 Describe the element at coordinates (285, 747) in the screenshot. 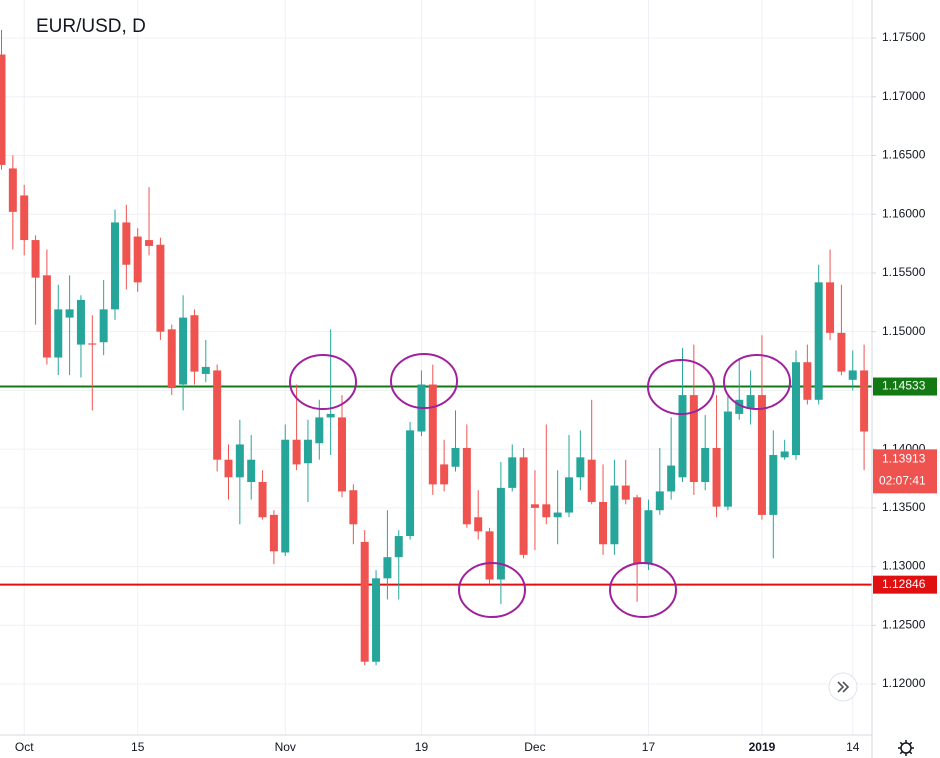

I see `x-tick-label: Nov` at that location.